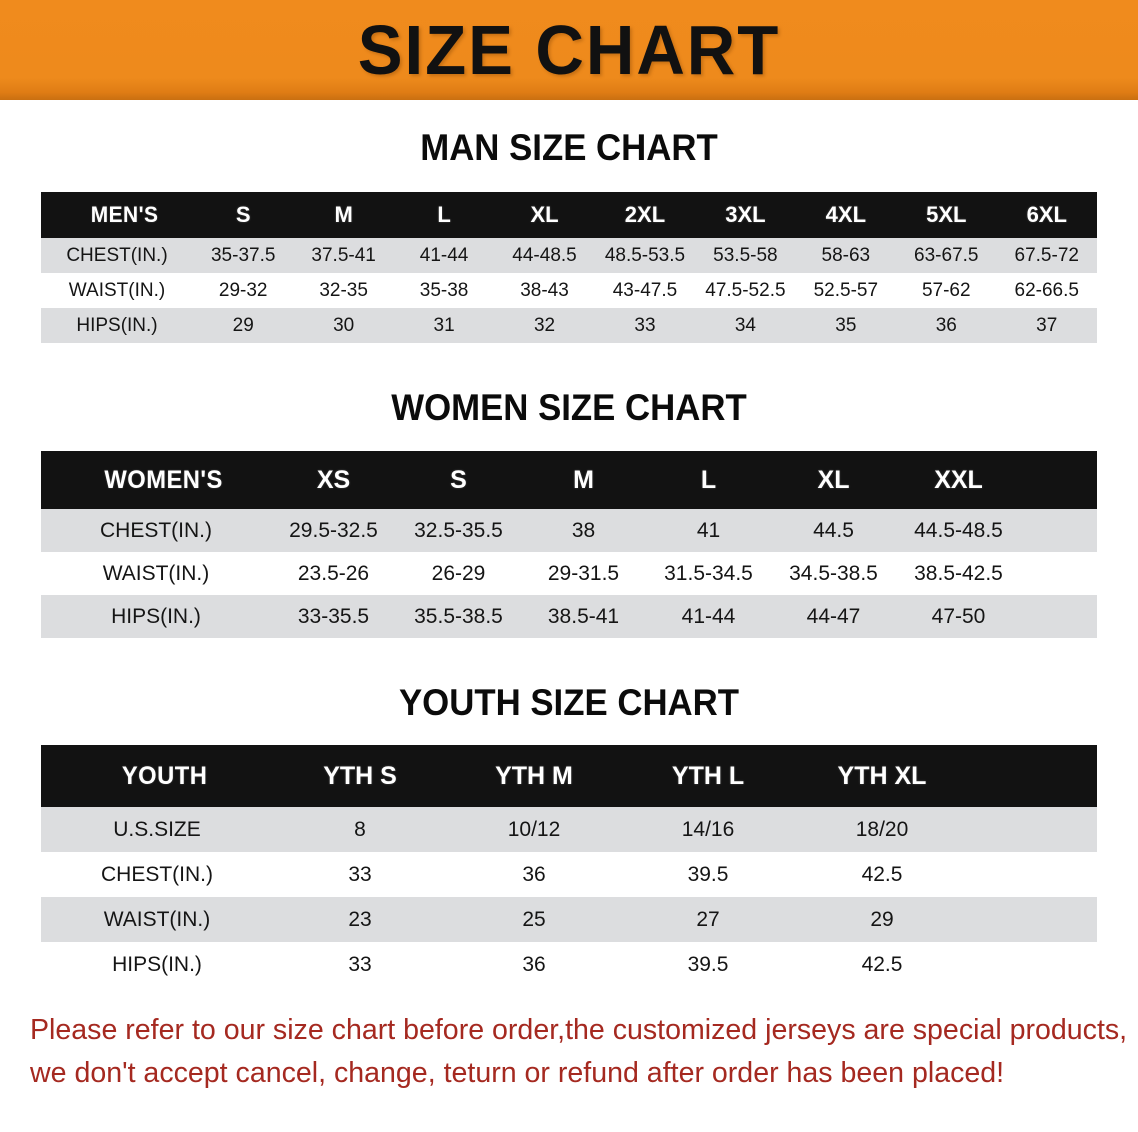 The width and height of the screenshot is (1138, 1132). What do you see at coordinates (534, 919) in the screenshot?
I see `youth-cell: 25` at bounding box center [534, 919].